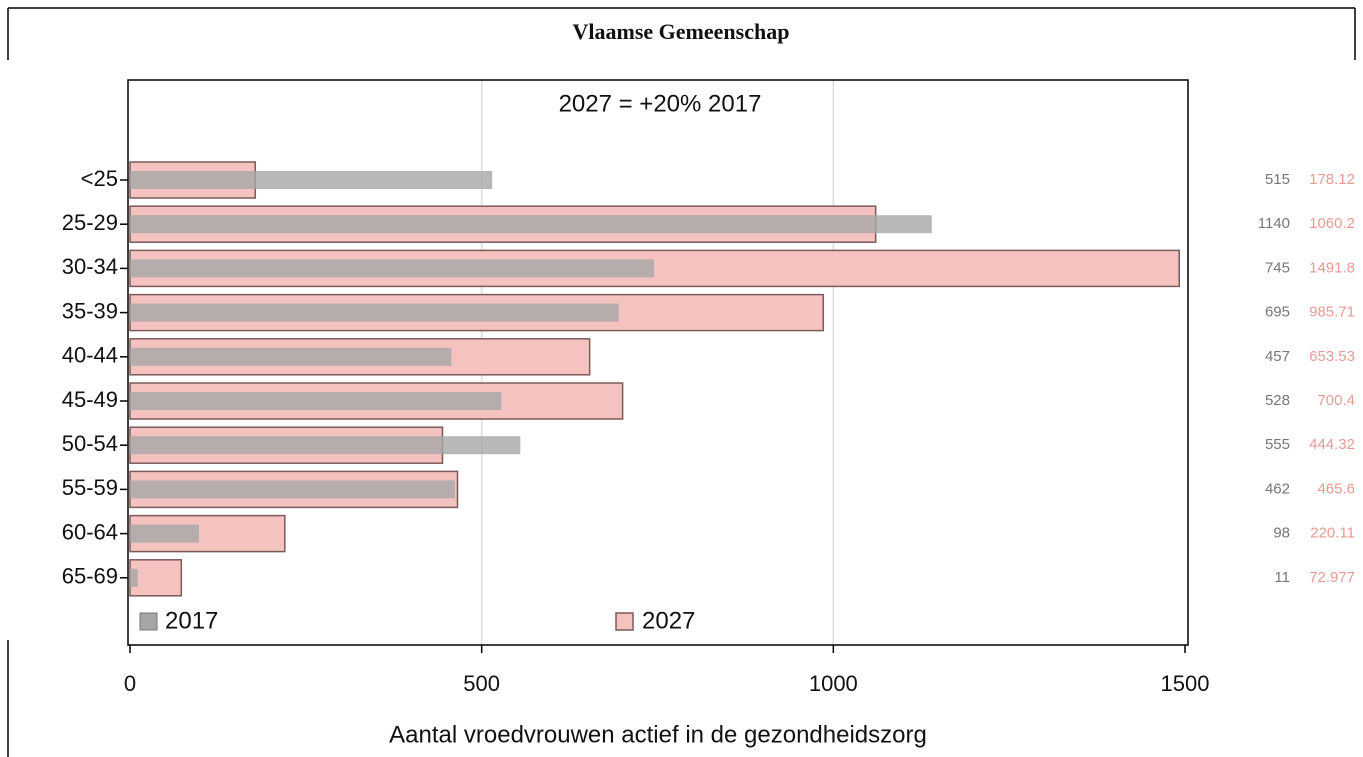 This screenshot has width=1363, height=757. I want to click on y-tick-label: 25-29, so click(90, 222).